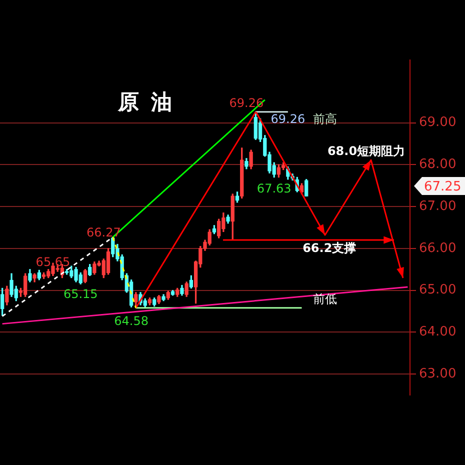  What do you see at coordinates (288, 119) in the screenshot?
I see `annotation: 69.26` at bounding box center [288, 119].